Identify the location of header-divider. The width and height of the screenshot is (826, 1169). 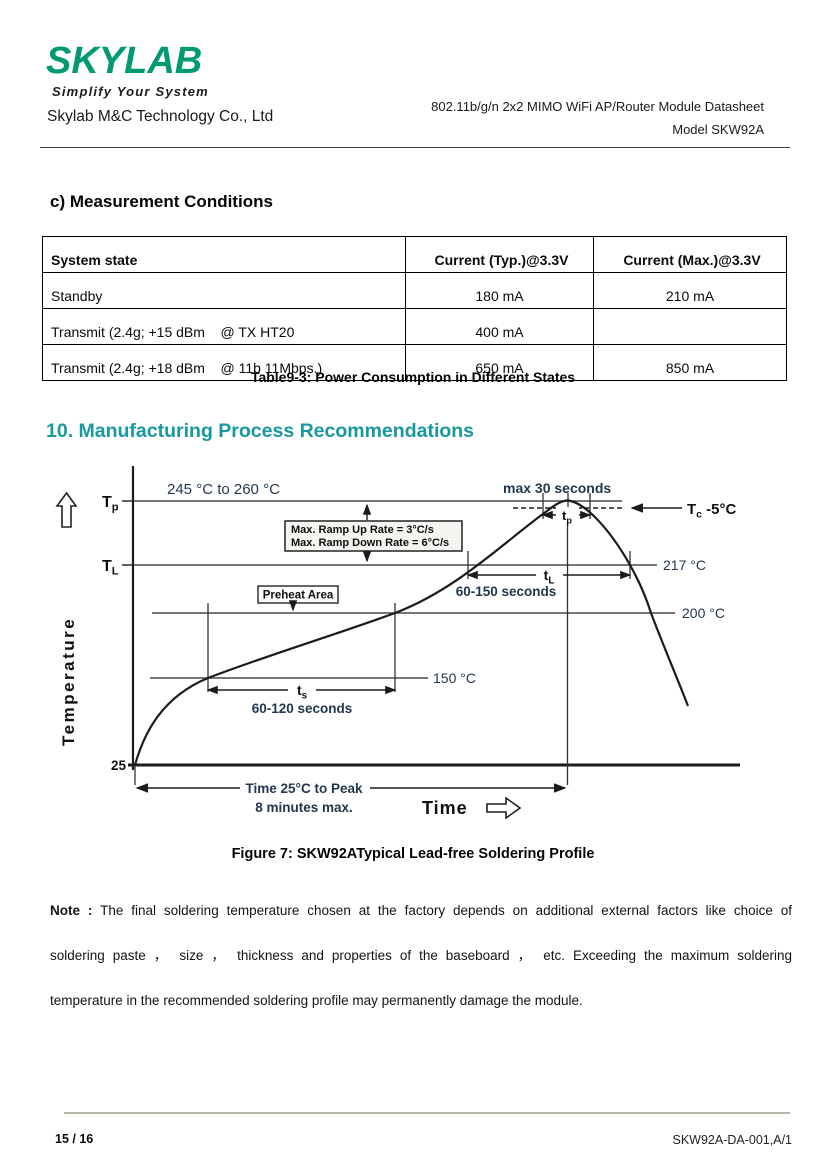
(415, 147).